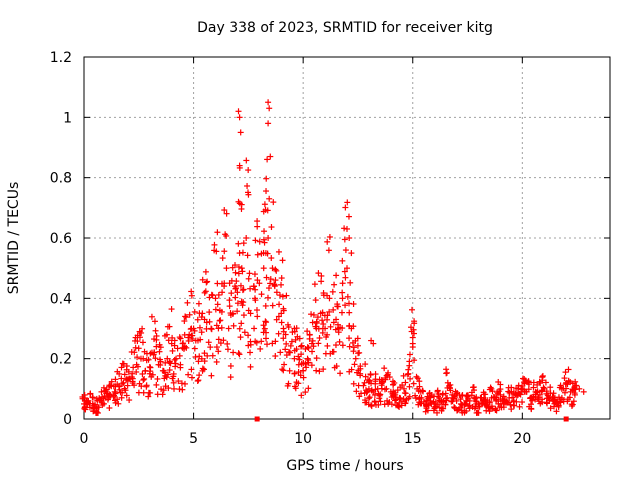 This screenshot has width=640, height=480. I want to click on x-tick-label: 0, so click(84, 439).